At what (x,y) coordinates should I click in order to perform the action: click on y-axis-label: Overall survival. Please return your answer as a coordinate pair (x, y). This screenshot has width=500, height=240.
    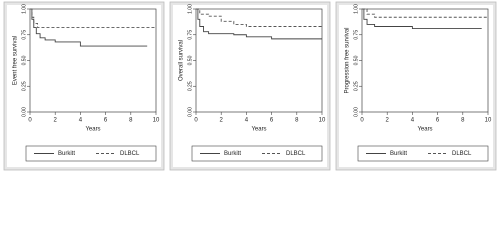
    Looking at the image, I should click on (182, 60).